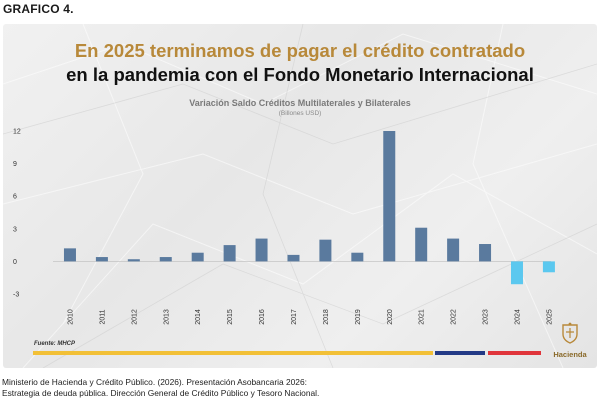 This screenshot has width=601, height=401. Describe the element at coordinates (165, 259) in the screenshot. I see `bar-2013` at that location.